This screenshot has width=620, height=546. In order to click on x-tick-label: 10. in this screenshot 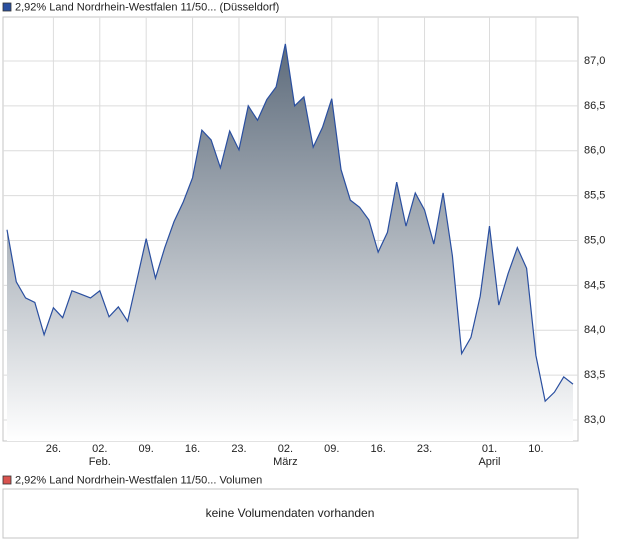, I will do `click(535, 449)`.